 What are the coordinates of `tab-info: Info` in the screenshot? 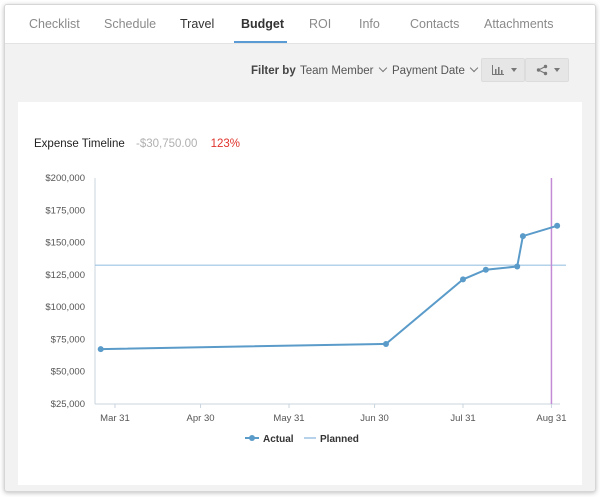 It's located at (369, 24).